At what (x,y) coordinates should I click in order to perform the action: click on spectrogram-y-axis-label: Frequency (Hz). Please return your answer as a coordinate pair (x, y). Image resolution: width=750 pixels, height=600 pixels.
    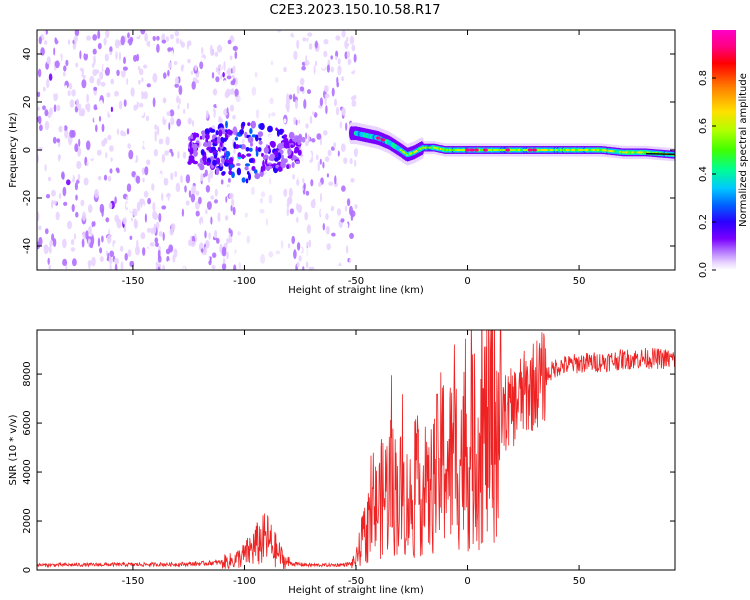
    Looking at the image, I should click on (13, 150).